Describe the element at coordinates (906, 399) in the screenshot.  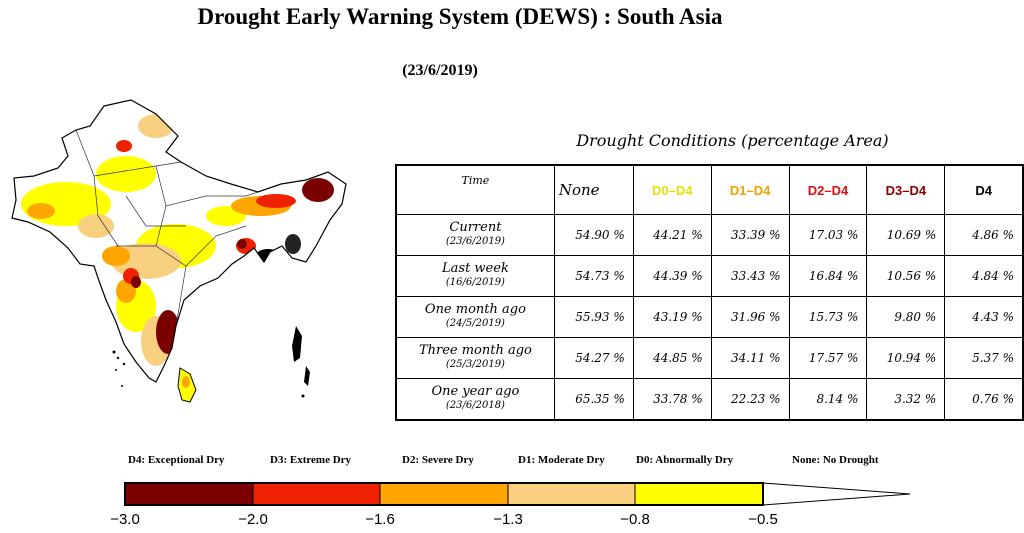
I see `cell-d3-d4: 3.32 %` at that location.